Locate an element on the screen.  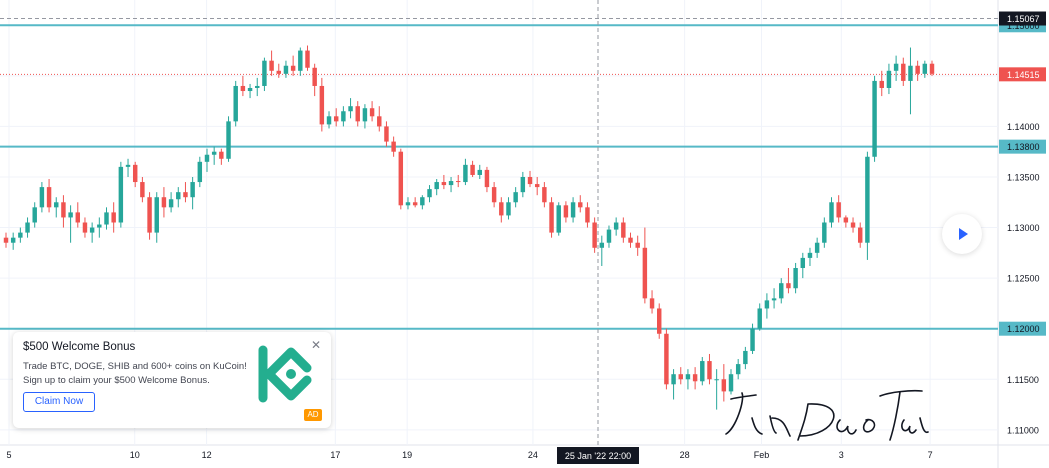
time-tick-label: 28 is located at coordinates (685, 455).